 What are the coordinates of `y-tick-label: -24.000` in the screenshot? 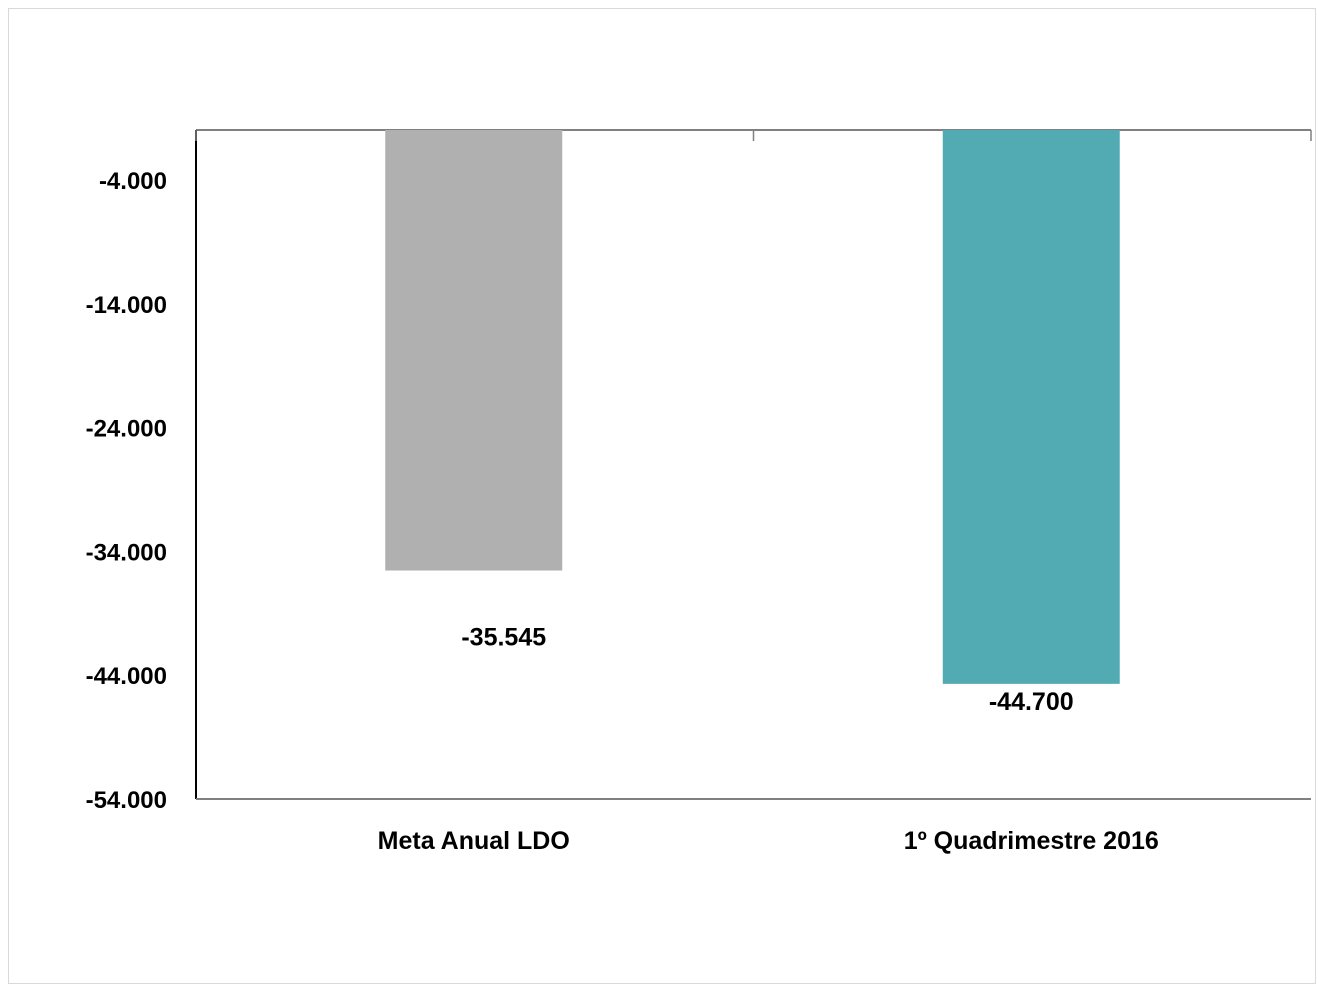 It's located at (126, 429).